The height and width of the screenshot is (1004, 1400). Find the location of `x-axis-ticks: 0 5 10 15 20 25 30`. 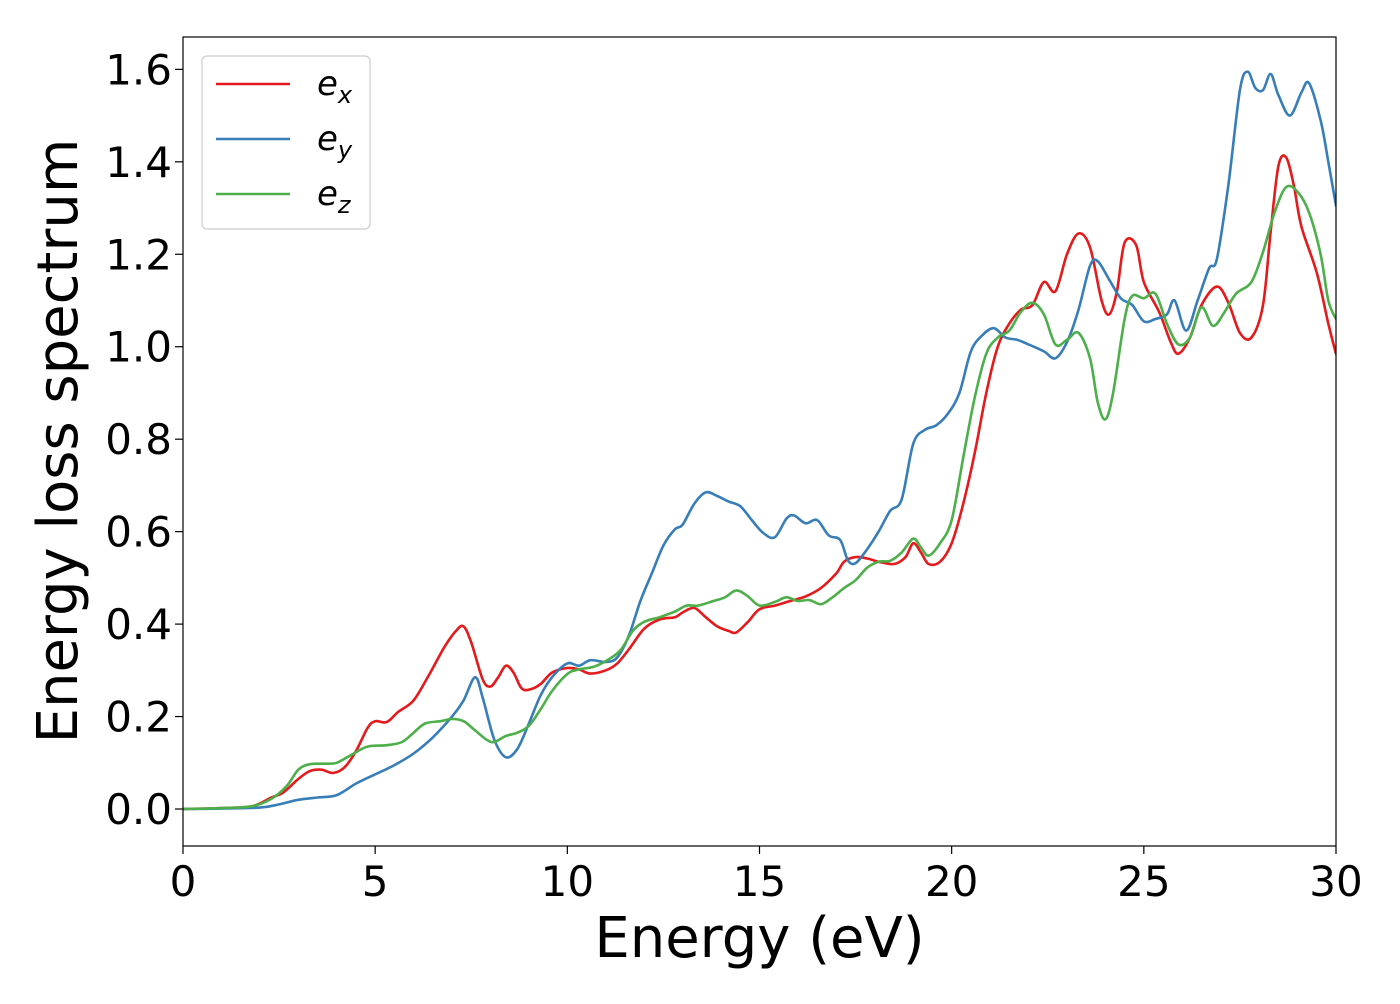

x-axis-ticks: 0 5 10 15 20 25 30 is located at coordinates (766, 876).